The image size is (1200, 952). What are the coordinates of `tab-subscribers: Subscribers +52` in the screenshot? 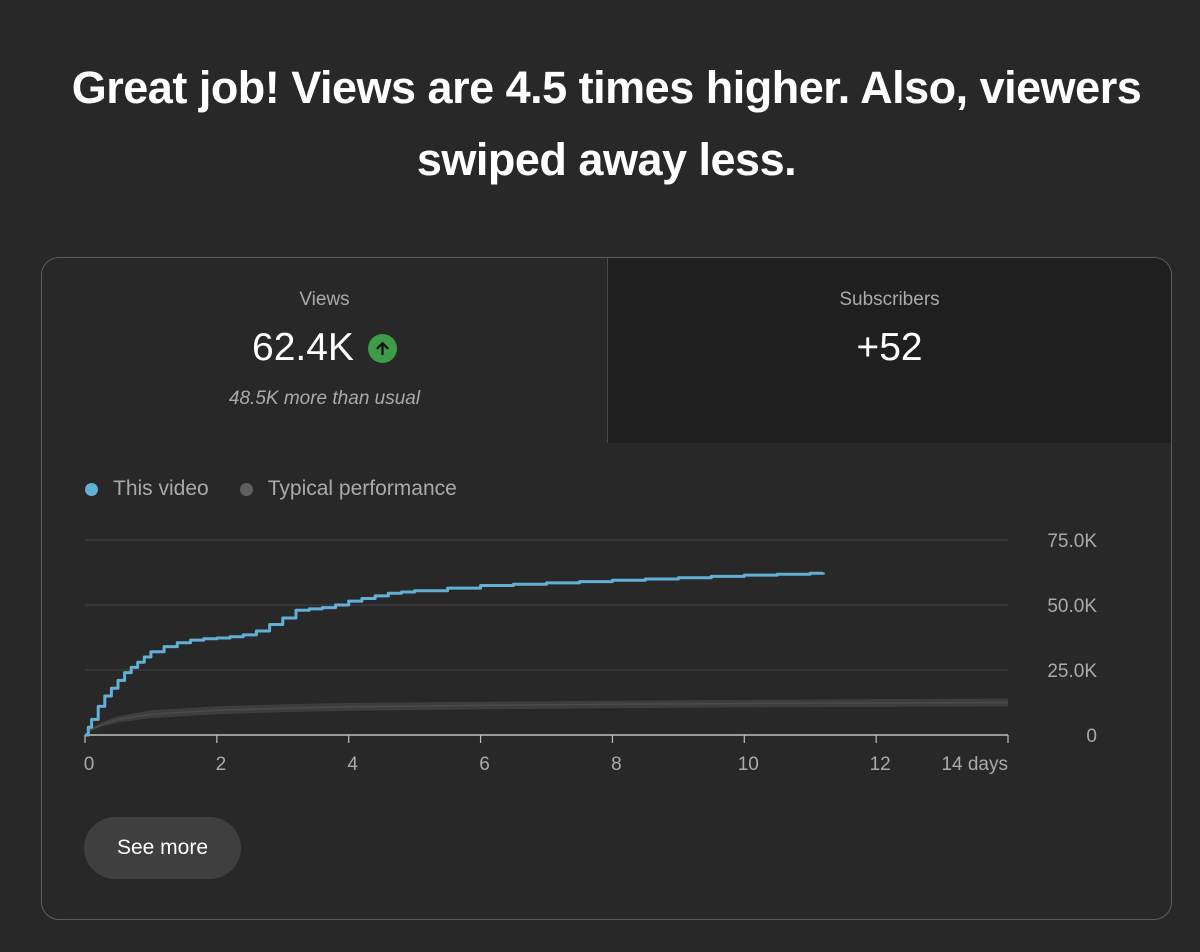 It's located at (889, 350).